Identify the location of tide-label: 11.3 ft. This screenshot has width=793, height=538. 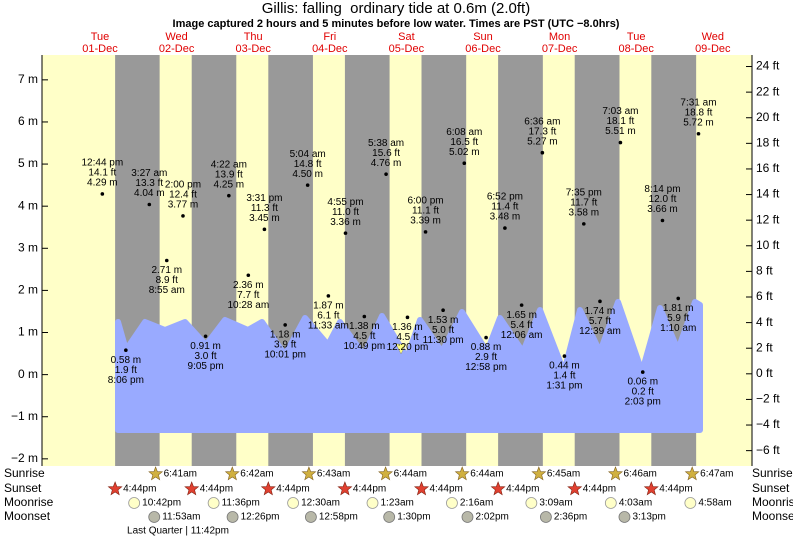
(264, 208).